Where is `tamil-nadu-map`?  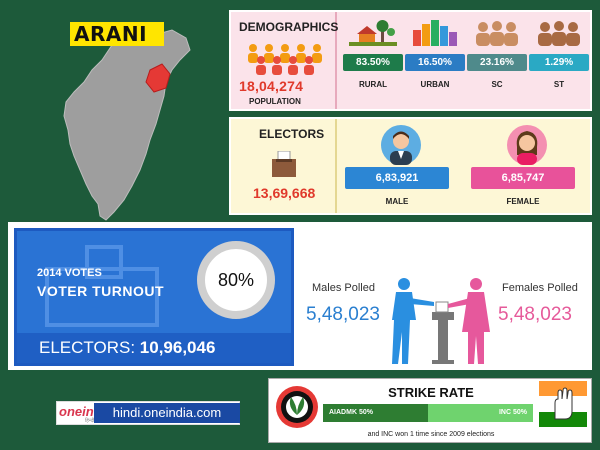
tamil-nadu-map is located at coordinates (127, 125).